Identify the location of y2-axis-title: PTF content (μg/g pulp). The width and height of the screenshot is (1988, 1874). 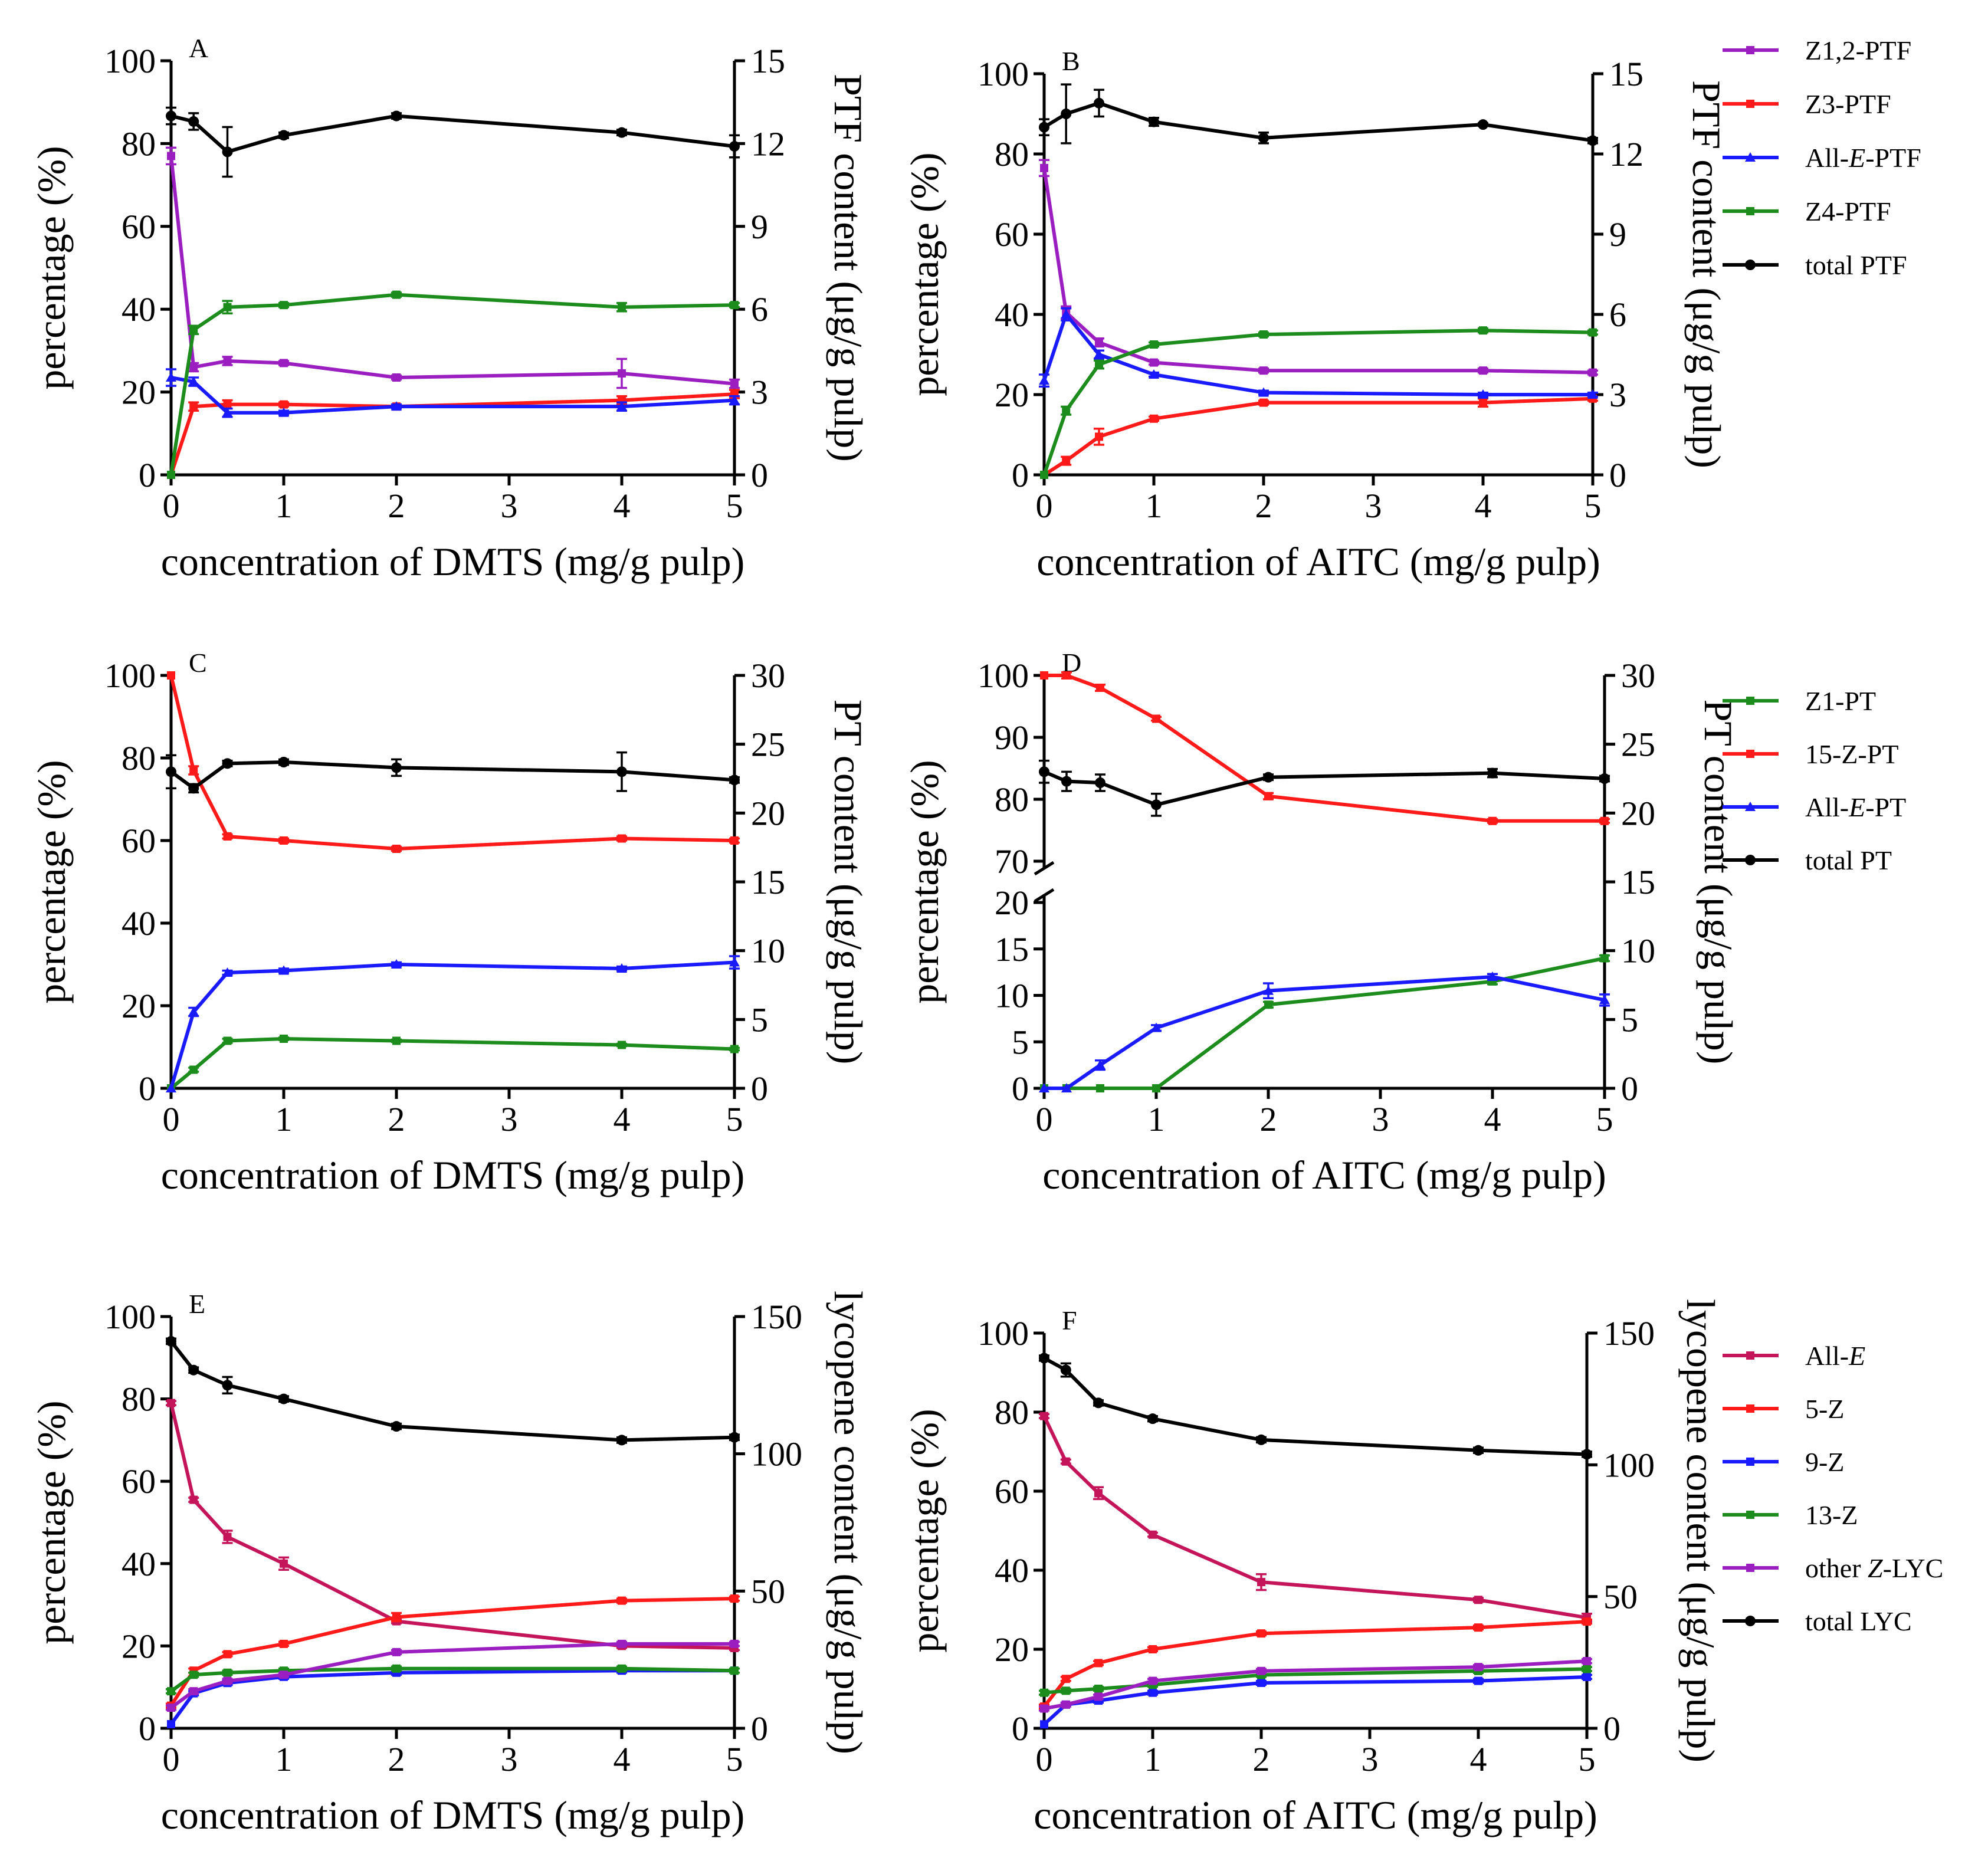
(849, 268).